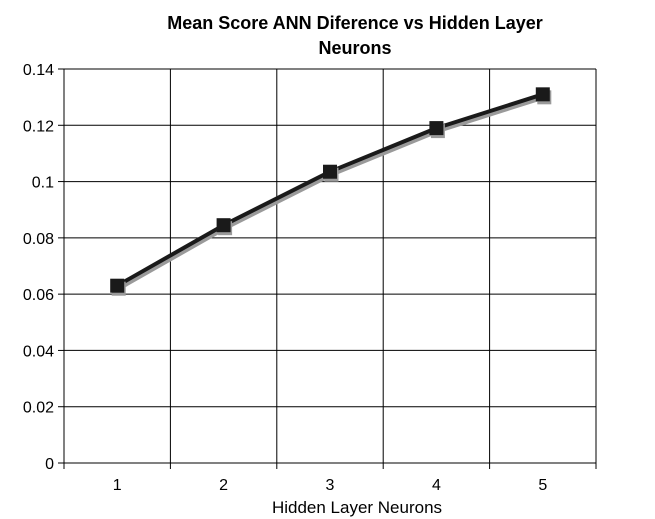  Describe the element at coordinates (43, 267) in the screenshot. I see `y-axis-ticks: 0 0.02 0.04 0.06 0.08 0.1 0.12 0.14` at that location.